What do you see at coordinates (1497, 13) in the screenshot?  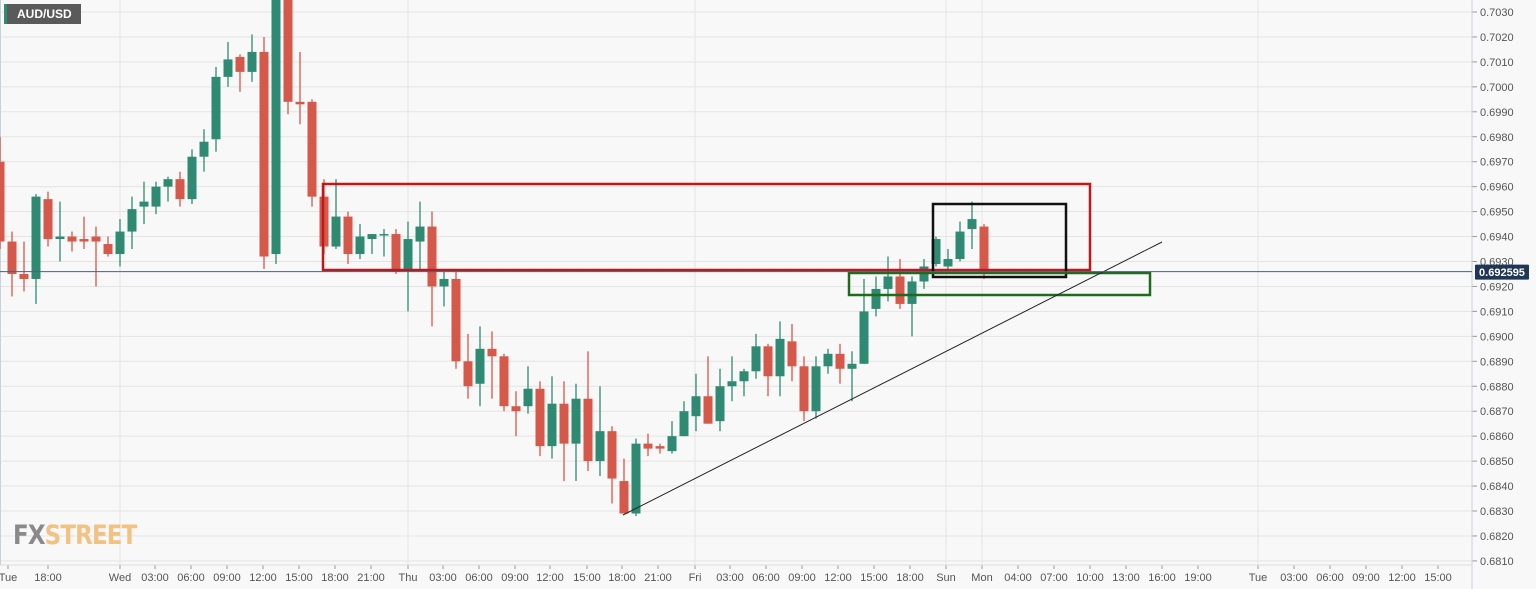 I see `y-tick-label: 0.7030` at bounding box center [1497, 13].